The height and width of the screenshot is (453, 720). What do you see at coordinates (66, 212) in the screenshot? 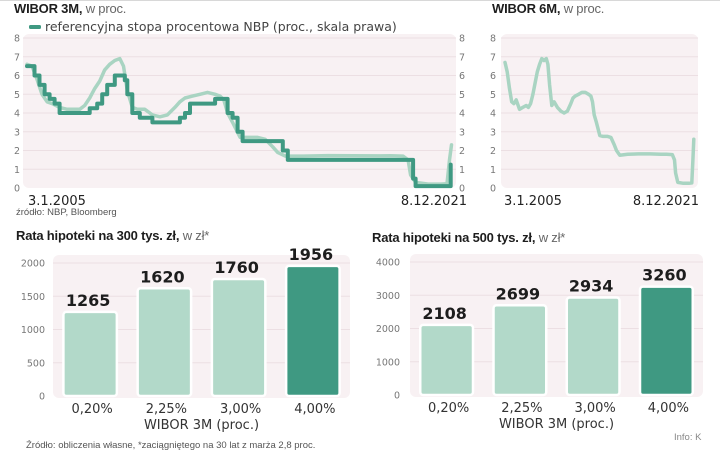
I see `source-note-line-chart: źródło: NBP, Bloomberg` at bounding box center [66, 212].